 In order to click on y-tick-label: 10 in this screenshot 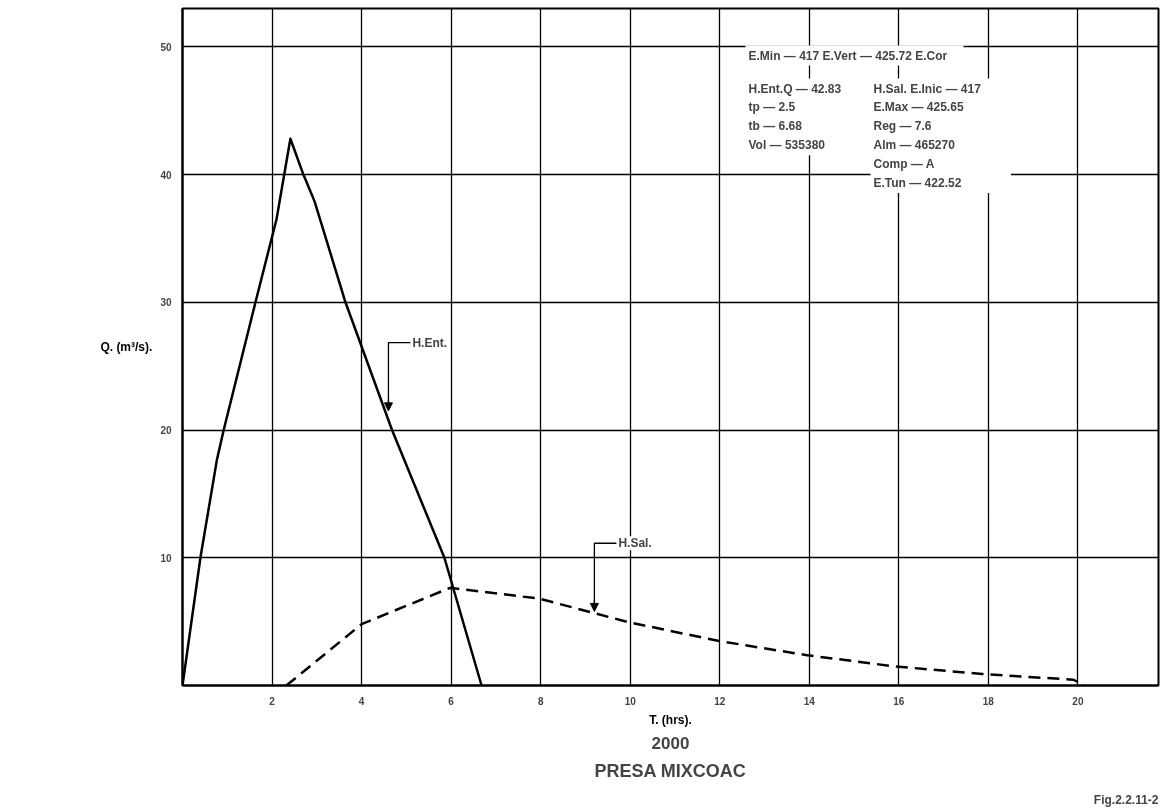, I will do `click(166, 558)`.